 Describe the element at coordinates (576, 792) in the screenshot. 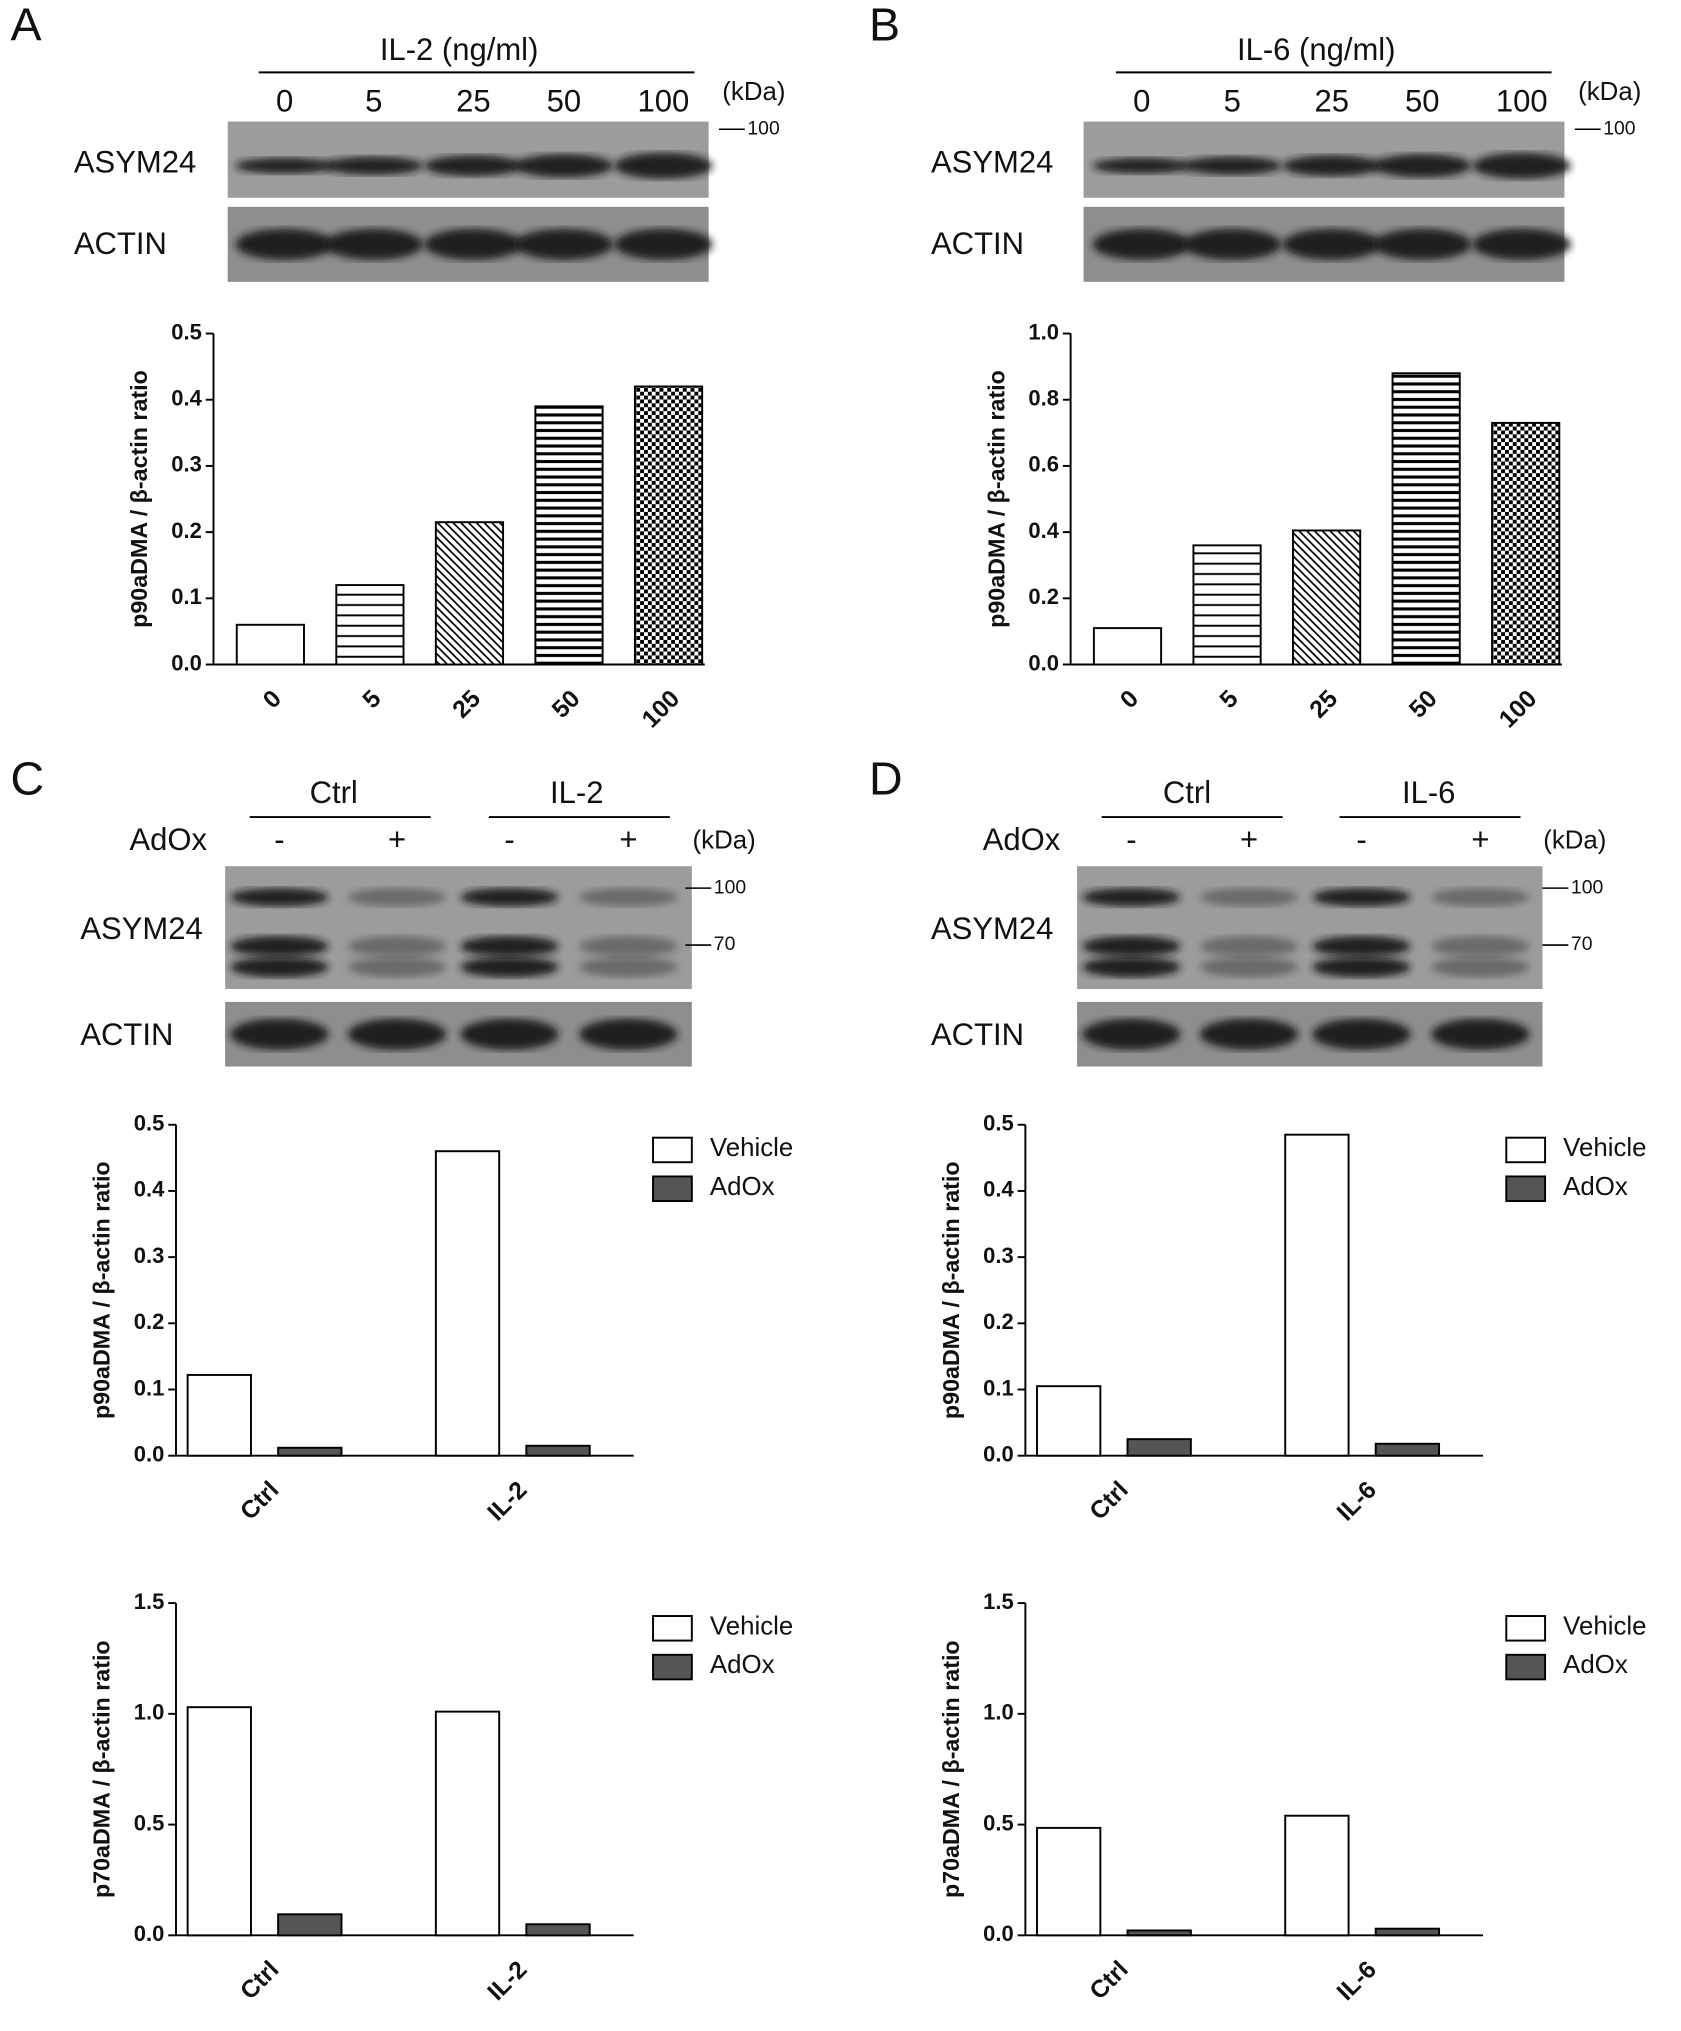

I see `group-label: IL-2` at that location.